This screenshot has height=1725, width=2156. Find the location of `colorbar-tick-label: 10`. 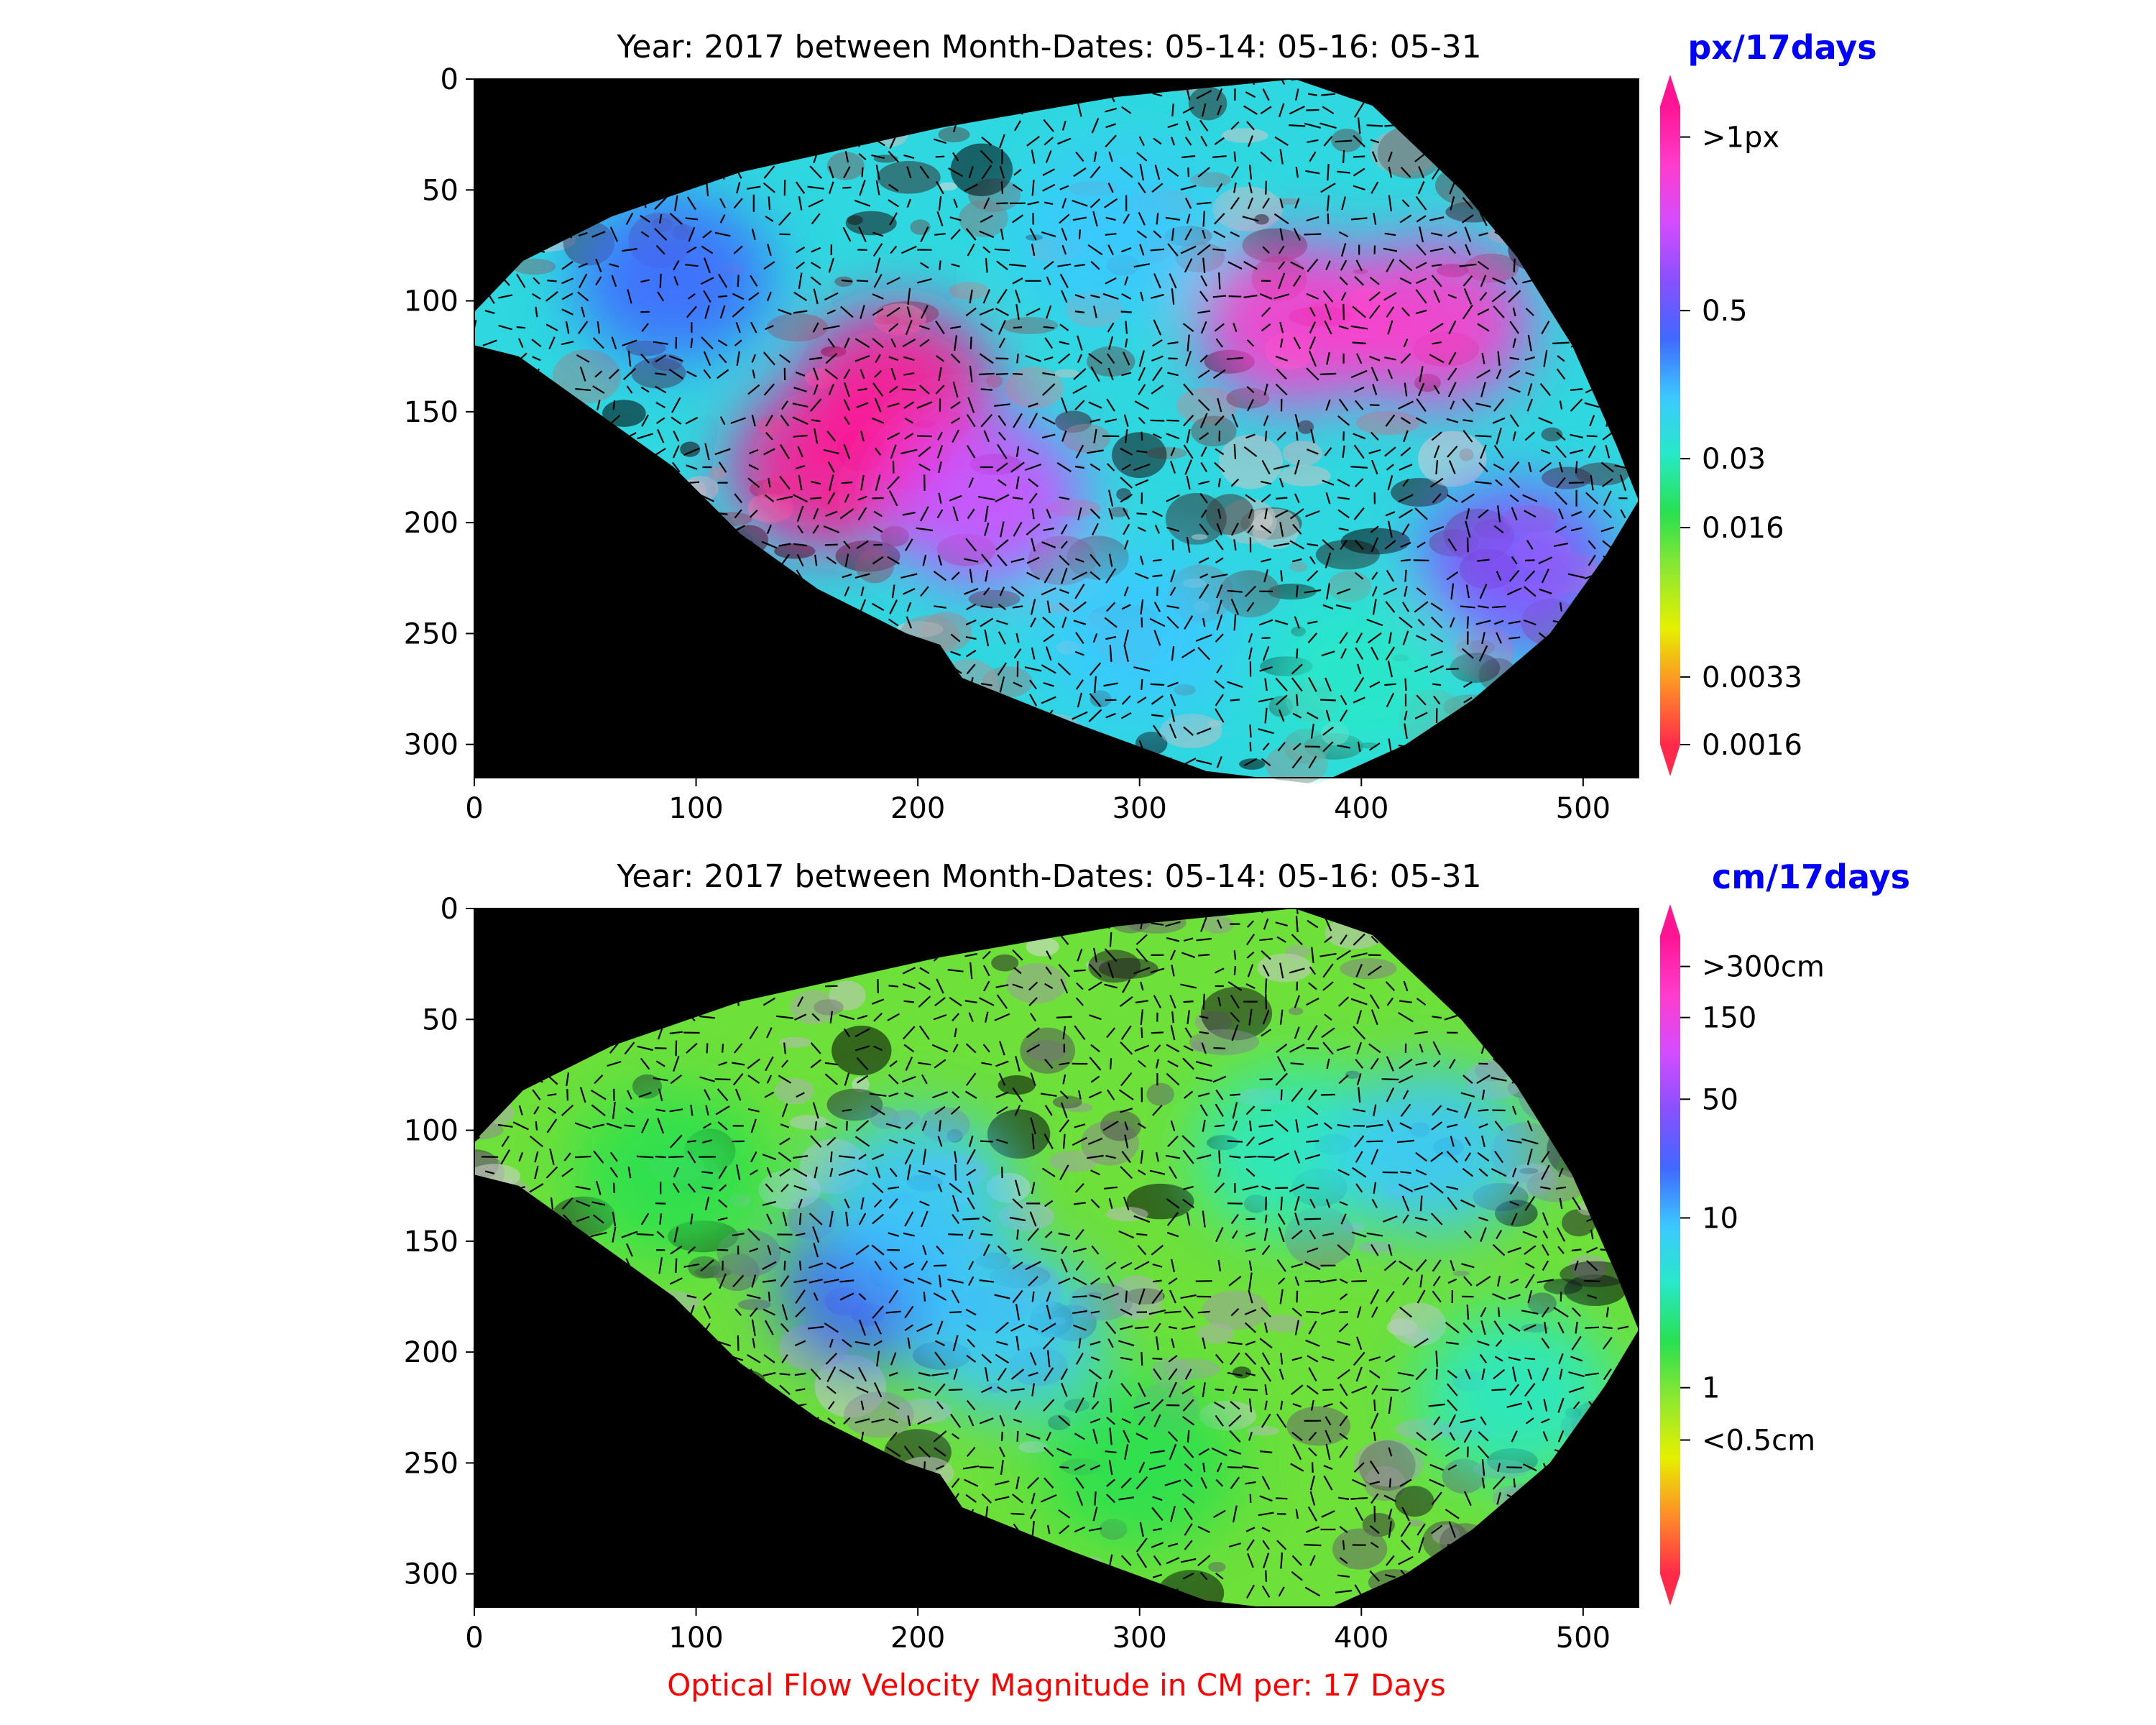

colorbar-tick-label: 10 is located at coordinates (1720, 1218).